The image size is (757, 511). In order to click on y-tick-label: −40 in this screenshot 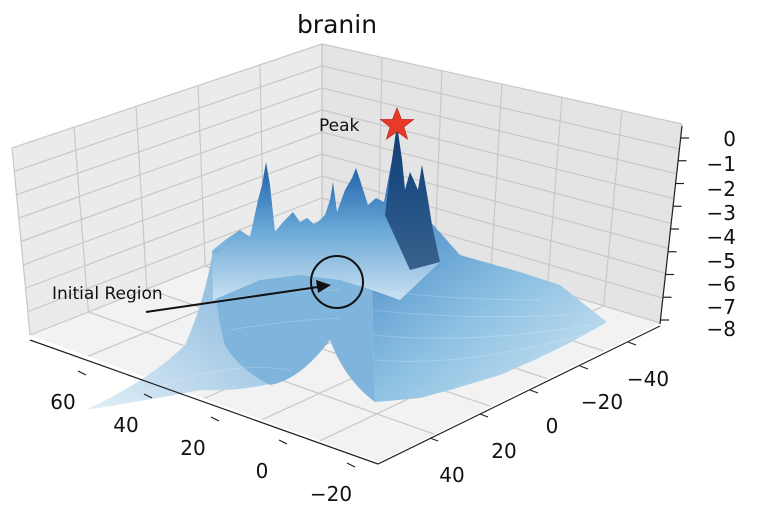, I will do `click(648, 379)`.